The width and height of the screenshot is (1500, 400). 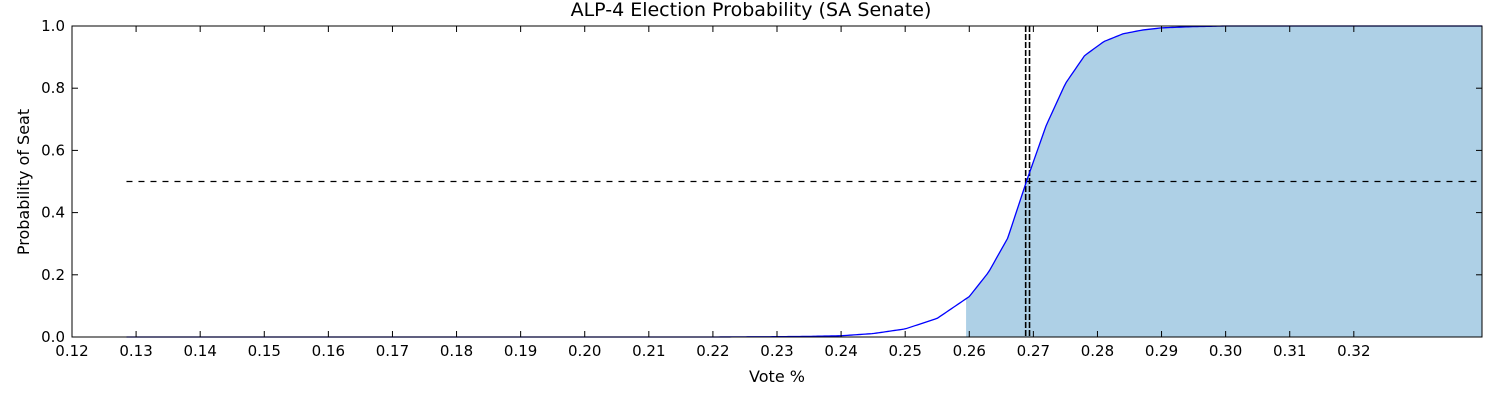 What do you see at coordinates (71, 351) in the screenshot?
I see `x-tick-label: 0.12` at bounding box center [71, 351].